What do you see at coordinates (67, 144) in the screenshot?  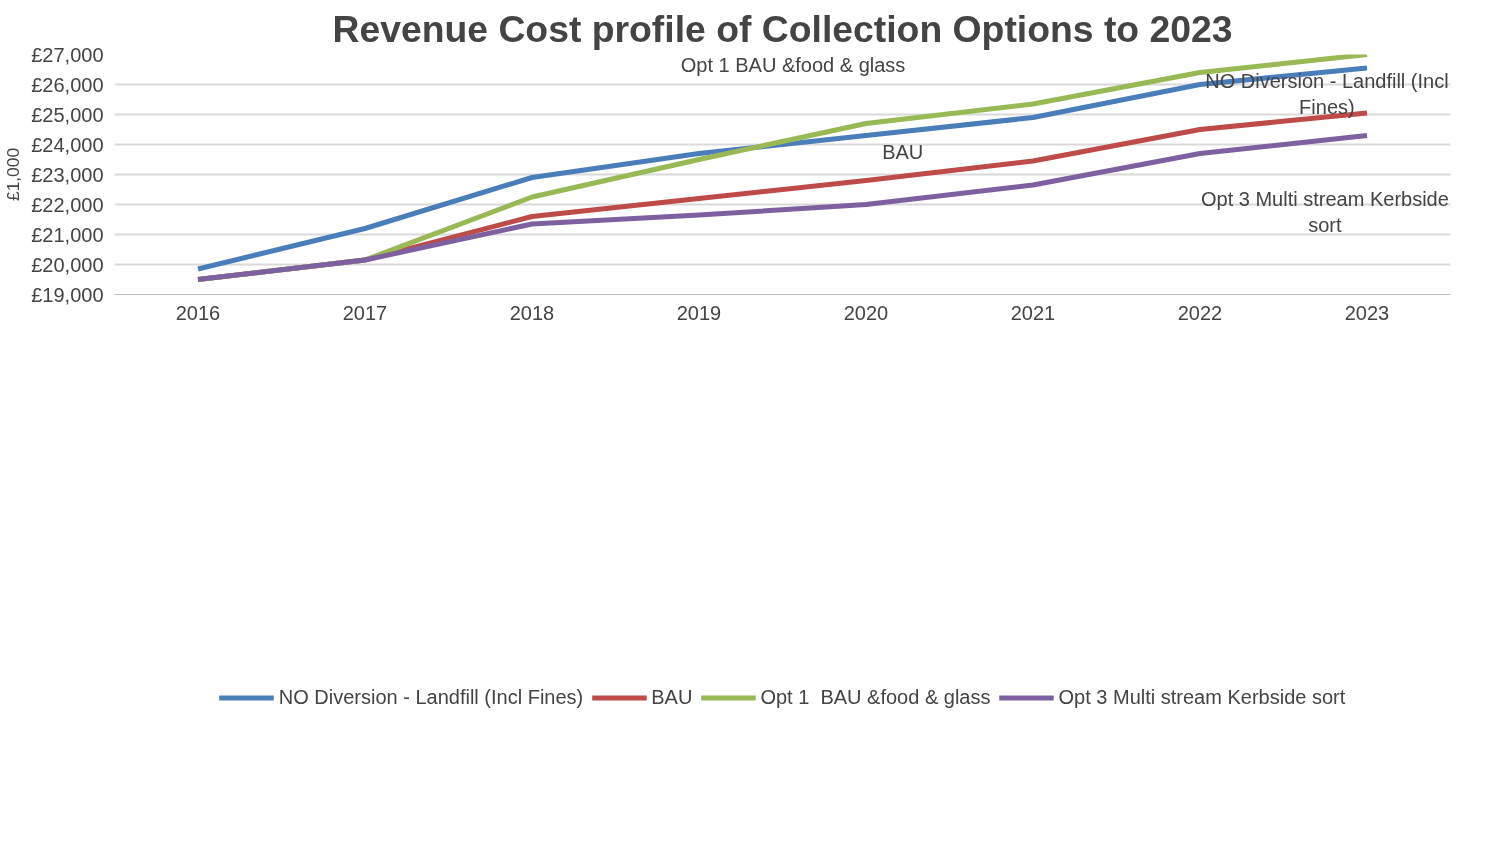 I see `y-tick-label: £24,000` at bounding box center [67, 144].